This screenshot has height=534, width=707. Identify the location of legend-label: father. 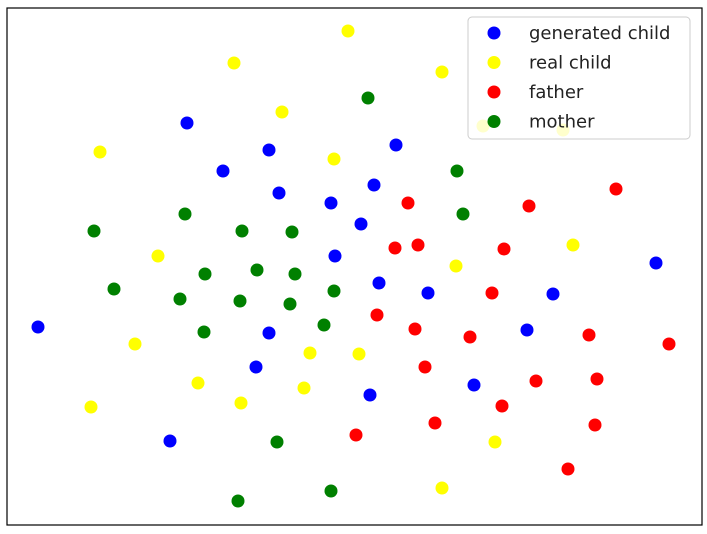
(556, 92).